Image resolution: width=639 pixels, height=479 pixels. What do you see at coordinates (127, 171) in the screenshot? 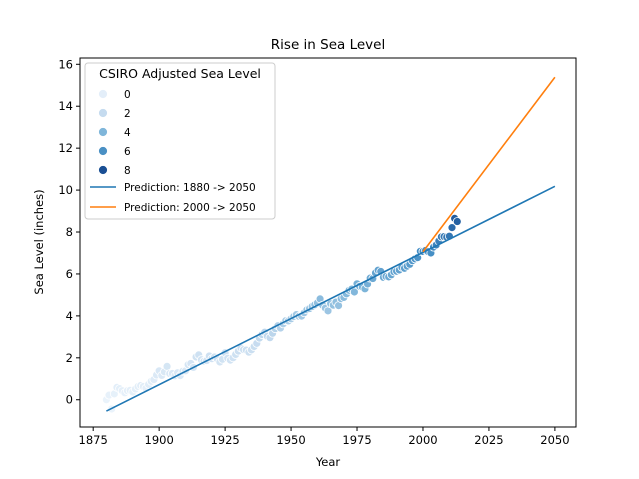
I see `legend-hue-label: 8` at bounding box center [127, 171].